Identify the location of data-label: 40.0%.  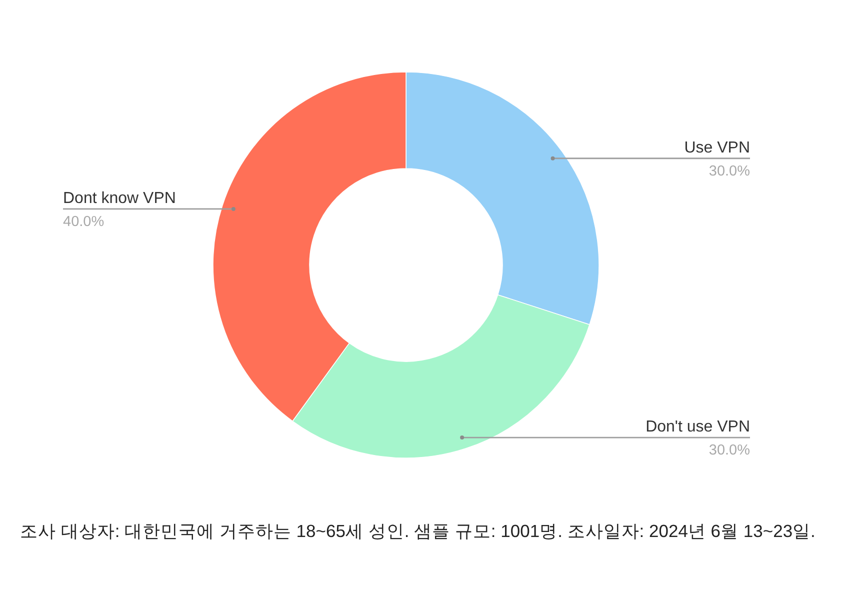
(83, 222).